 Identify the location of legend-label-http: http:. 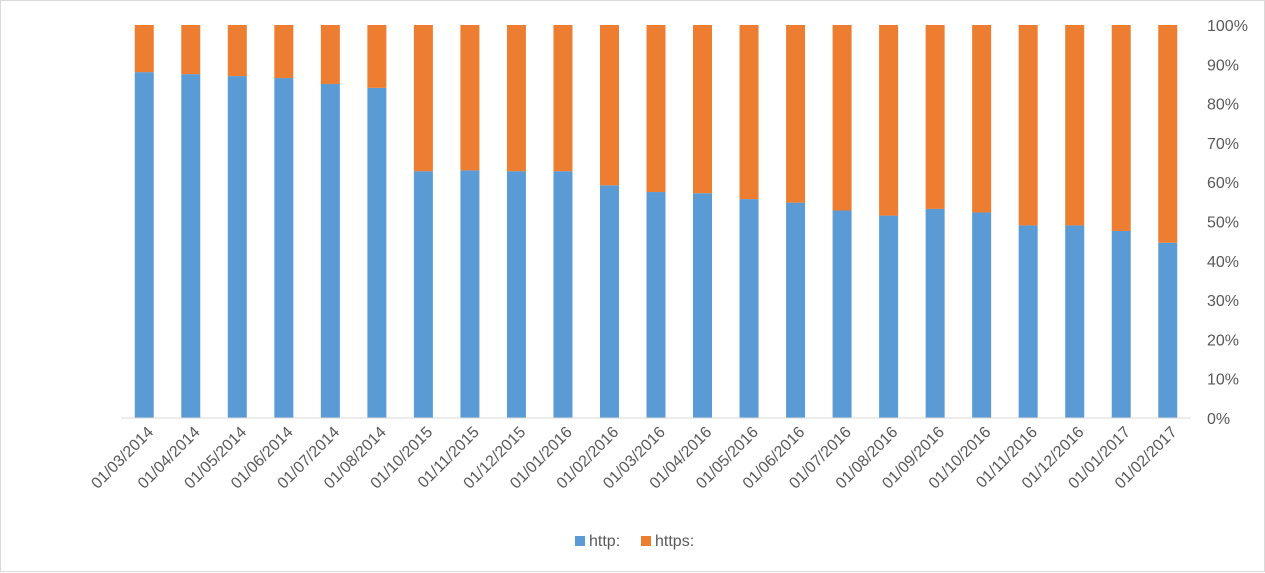
(604, 541).